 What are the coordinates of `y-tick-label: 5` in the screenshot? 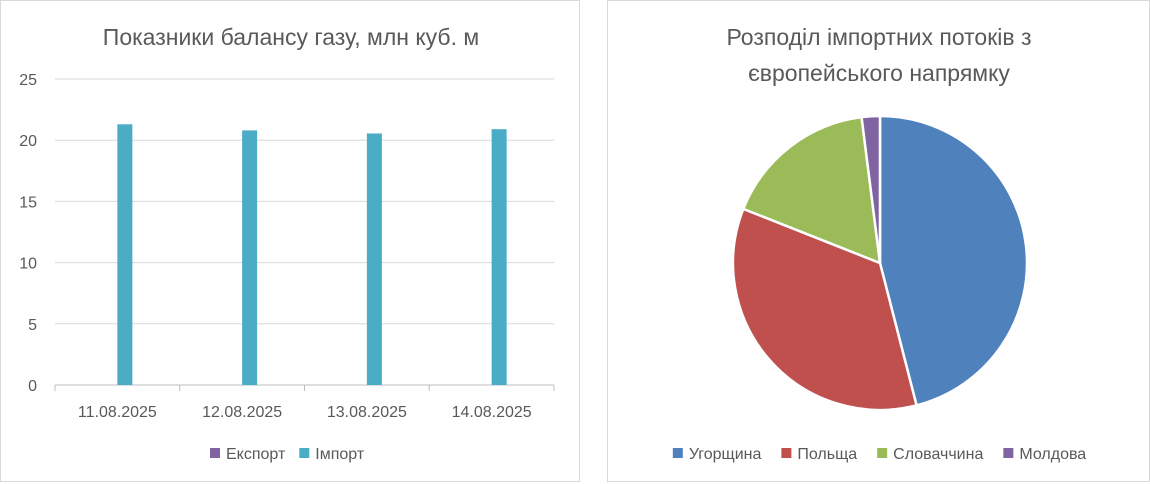 It's located at (32, 325).